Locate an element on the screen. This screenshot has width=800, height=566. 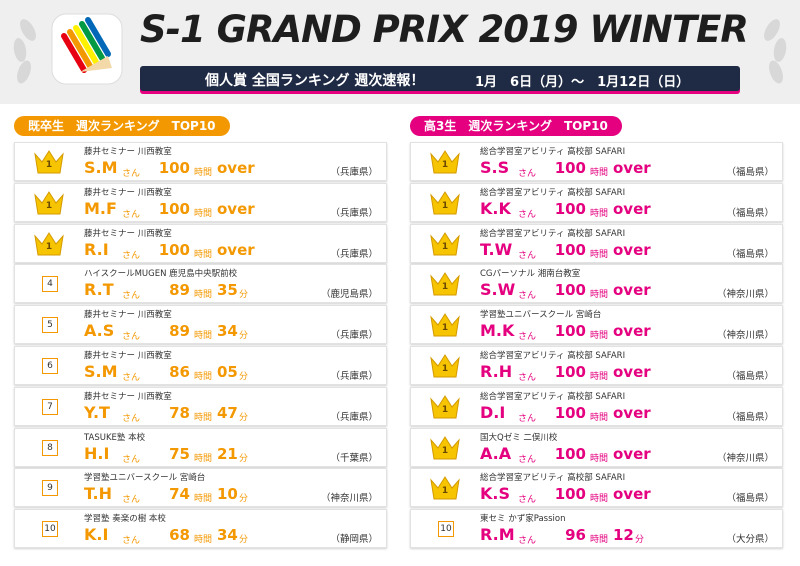
banner is located at coordinates (440, 78).